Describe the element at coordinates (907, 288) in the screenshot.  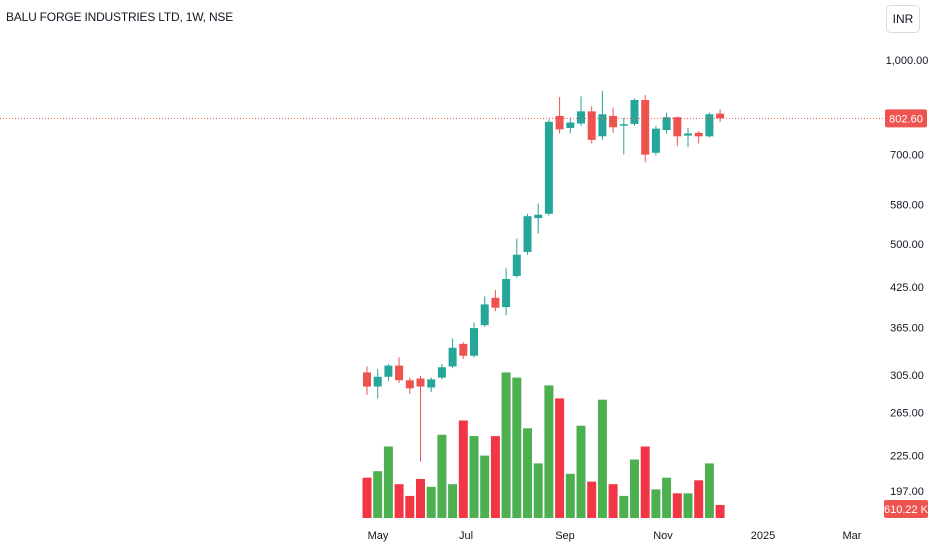
I see `price-tick-label: 425.00` at that location.